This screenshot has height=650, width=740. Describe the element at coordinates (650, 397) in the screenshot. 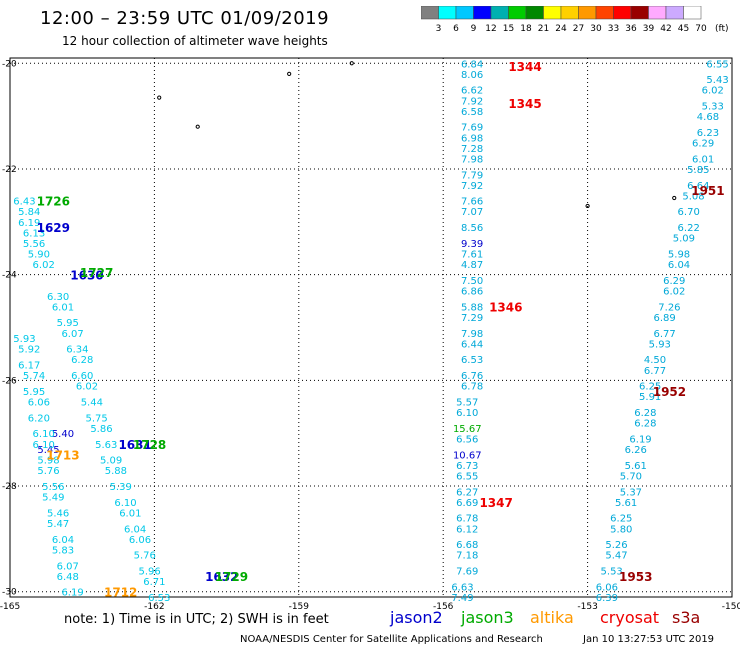

I see `swh-value-label: 5.91` at that location.